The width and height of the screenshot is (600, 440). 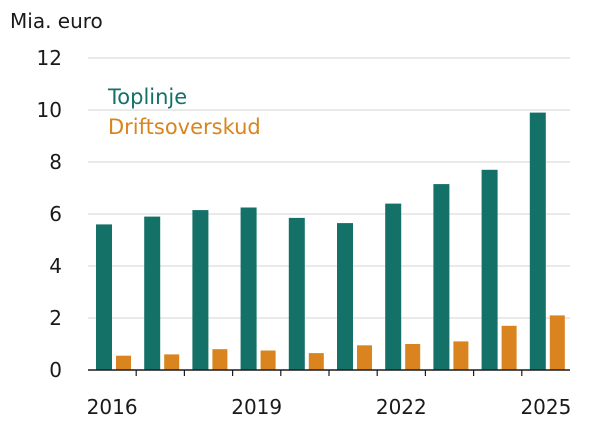 What do you see at coordinates (256, 407) in the screenshot?
I see `x-tick-label: 2019` at bounding box center [256, 407].